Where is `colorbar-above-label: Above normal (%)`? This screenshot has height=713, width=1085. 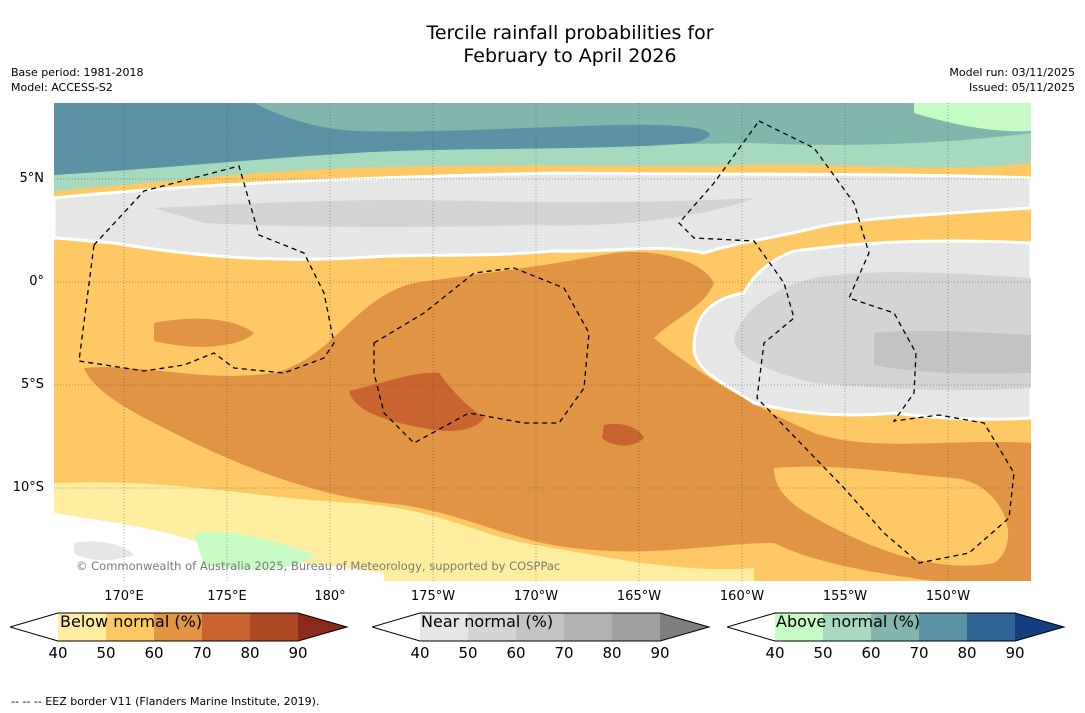
colorbar-above-label: Above normal (%) is located at coordinates (848, 621).